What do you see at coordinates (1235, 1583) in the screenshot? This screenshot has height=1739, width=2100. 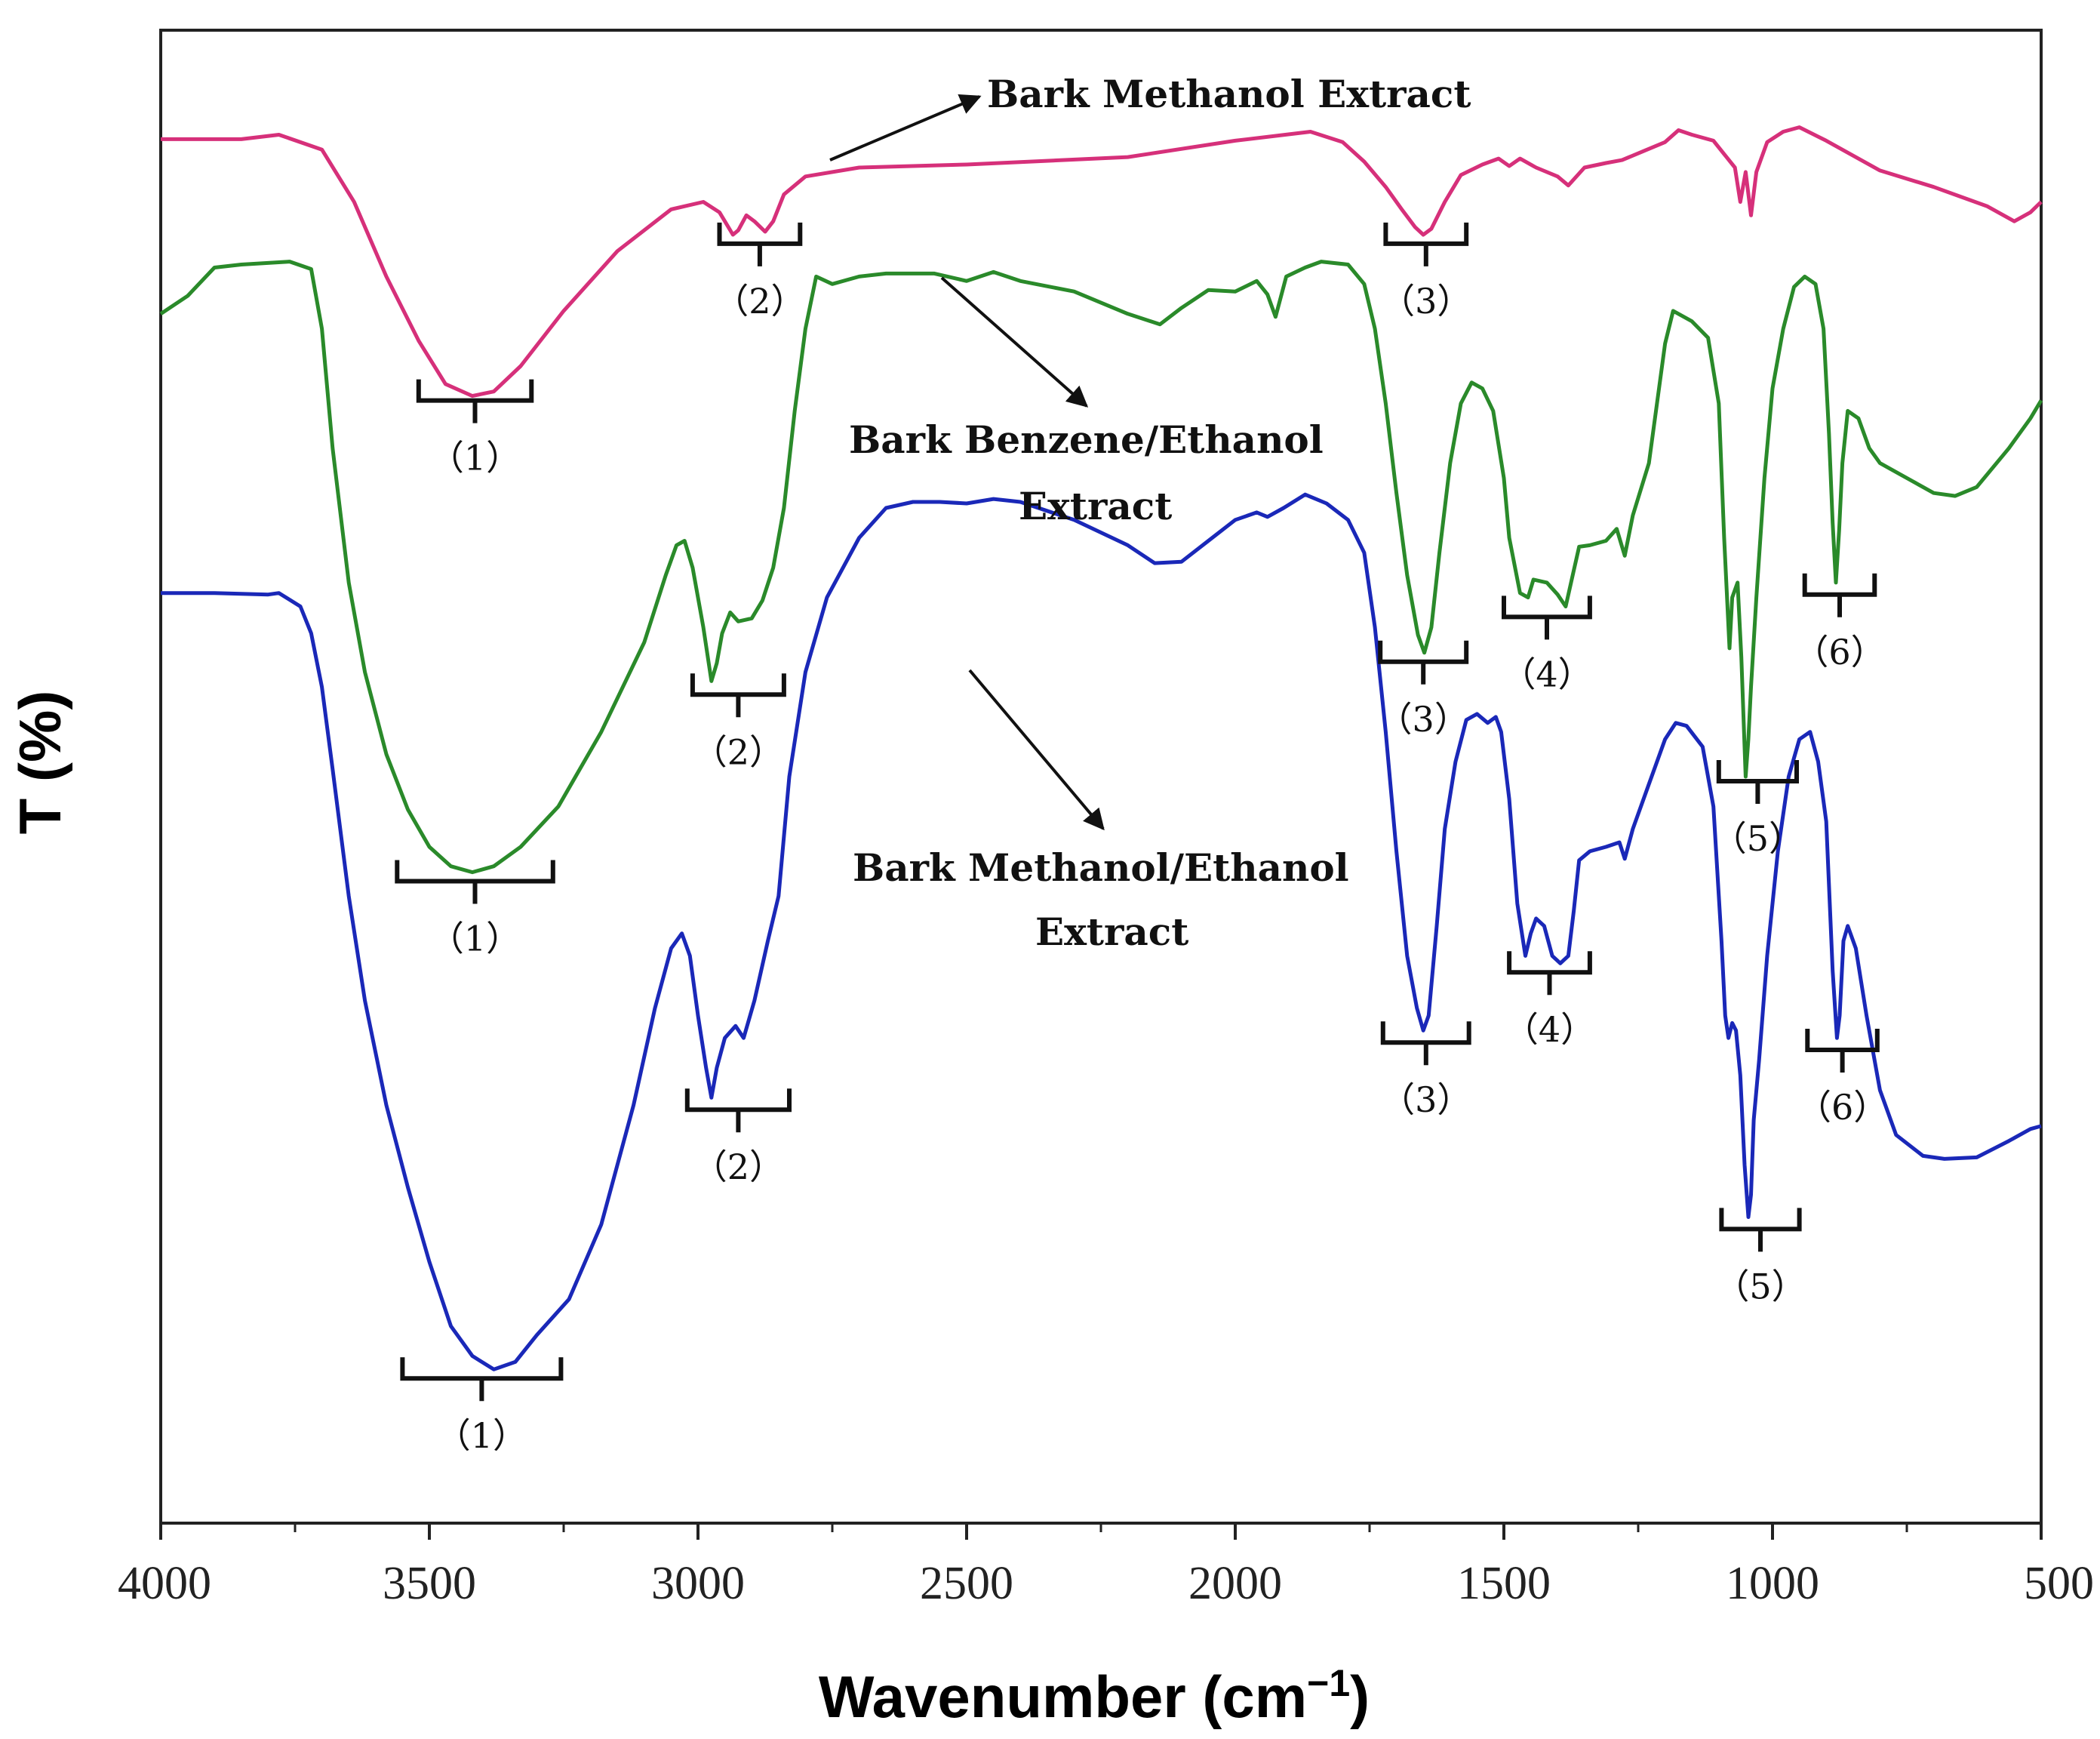 I see `x-tick-label-2000: 2000` at bounding box center [1235, 1583].